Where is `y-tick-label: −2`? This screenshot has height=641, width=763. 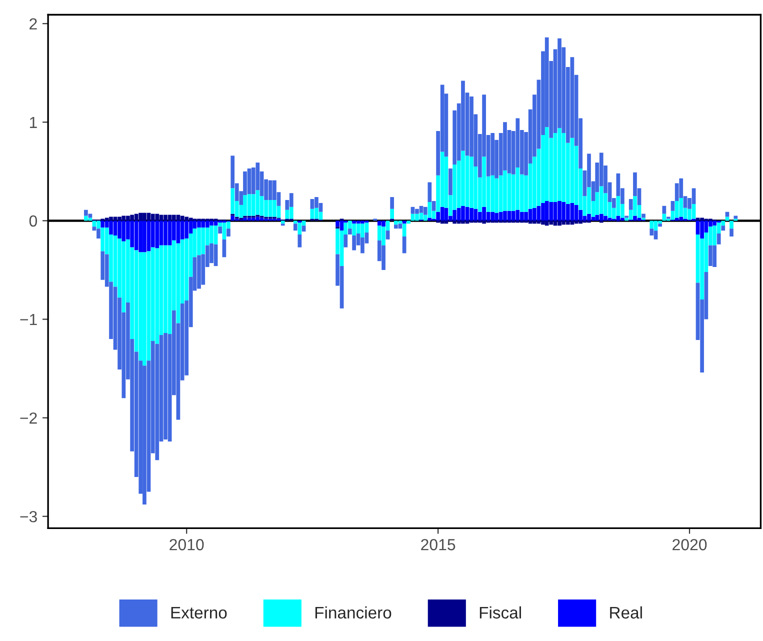 y-tick-label: −2 is located at coordinates (28, 418).